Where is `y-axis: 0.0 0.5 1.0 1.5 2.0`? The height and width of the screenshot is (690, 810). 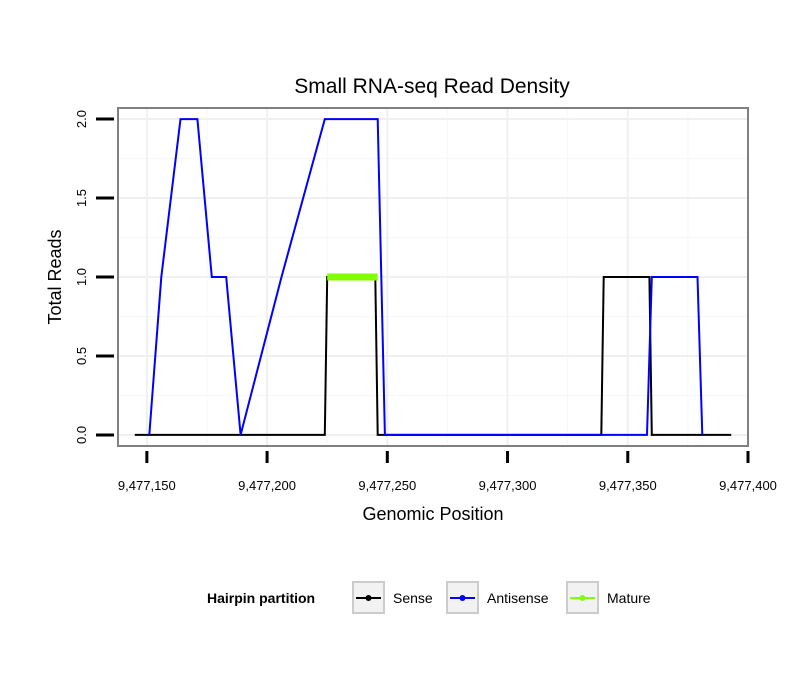
y-axis: 0.0 0.5 1.0 1.5 2.0 is located at coordinates (94, 277).